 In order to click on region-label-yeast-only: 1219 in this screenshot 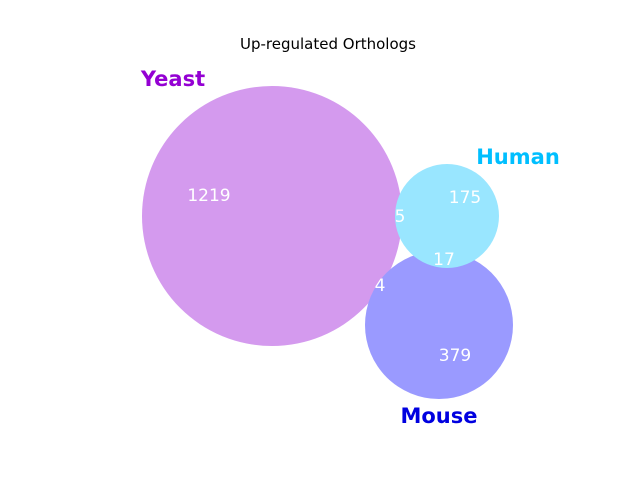, I will do `click(208, 196)`.